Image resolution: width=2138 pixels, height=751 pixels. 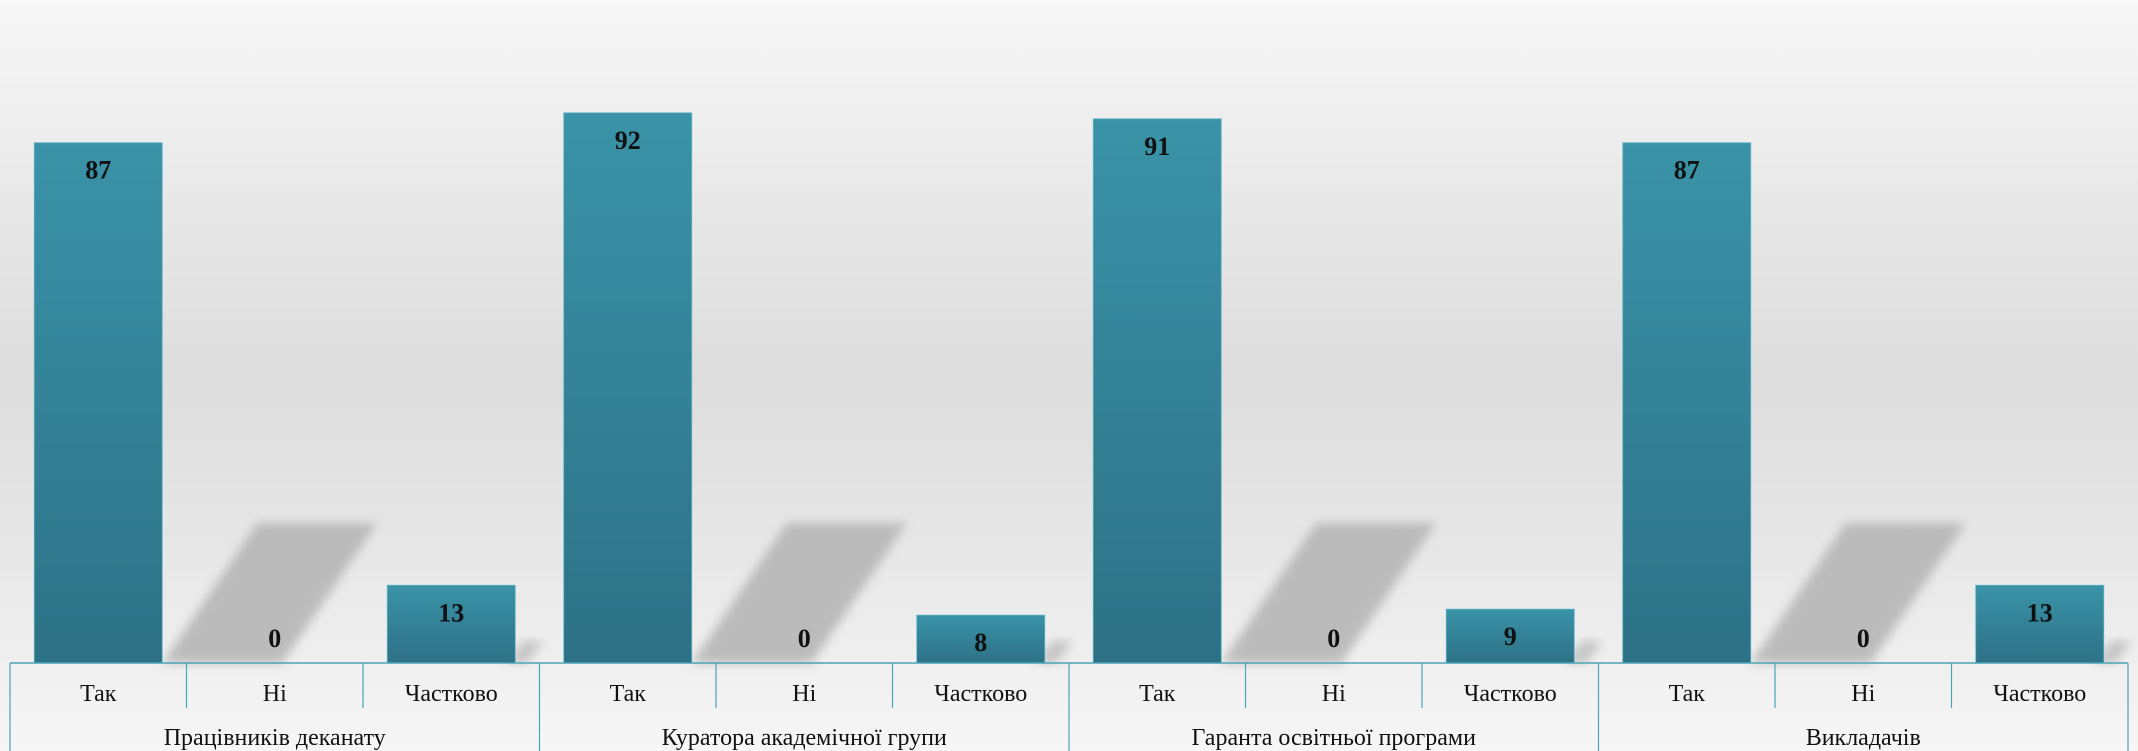 I want to click on data-label: 92, so click(x=628, y=140).